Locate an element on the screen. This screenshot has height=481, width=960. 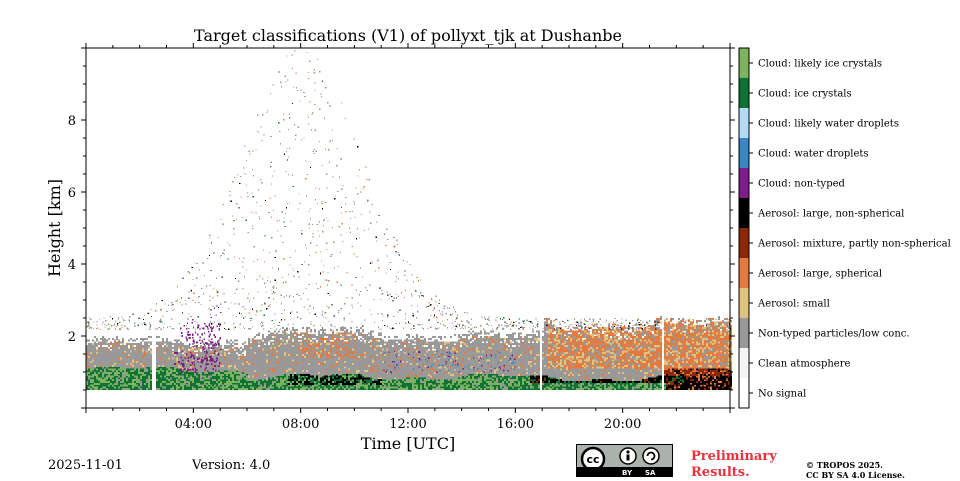
cc-by-text: BY is located at coordinates (627, 473).